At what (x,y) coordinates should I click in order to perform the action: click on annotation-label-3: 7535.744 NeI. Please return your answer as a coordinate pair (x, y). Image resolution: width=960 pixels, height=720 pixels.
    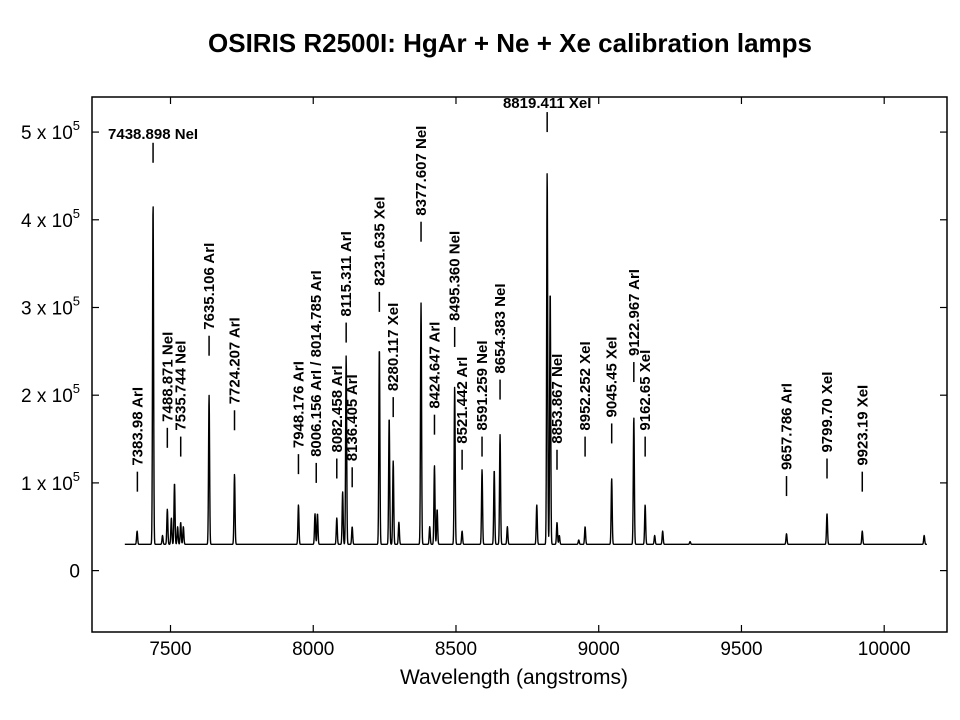
    Looking at the image, I should click on (181, 386).